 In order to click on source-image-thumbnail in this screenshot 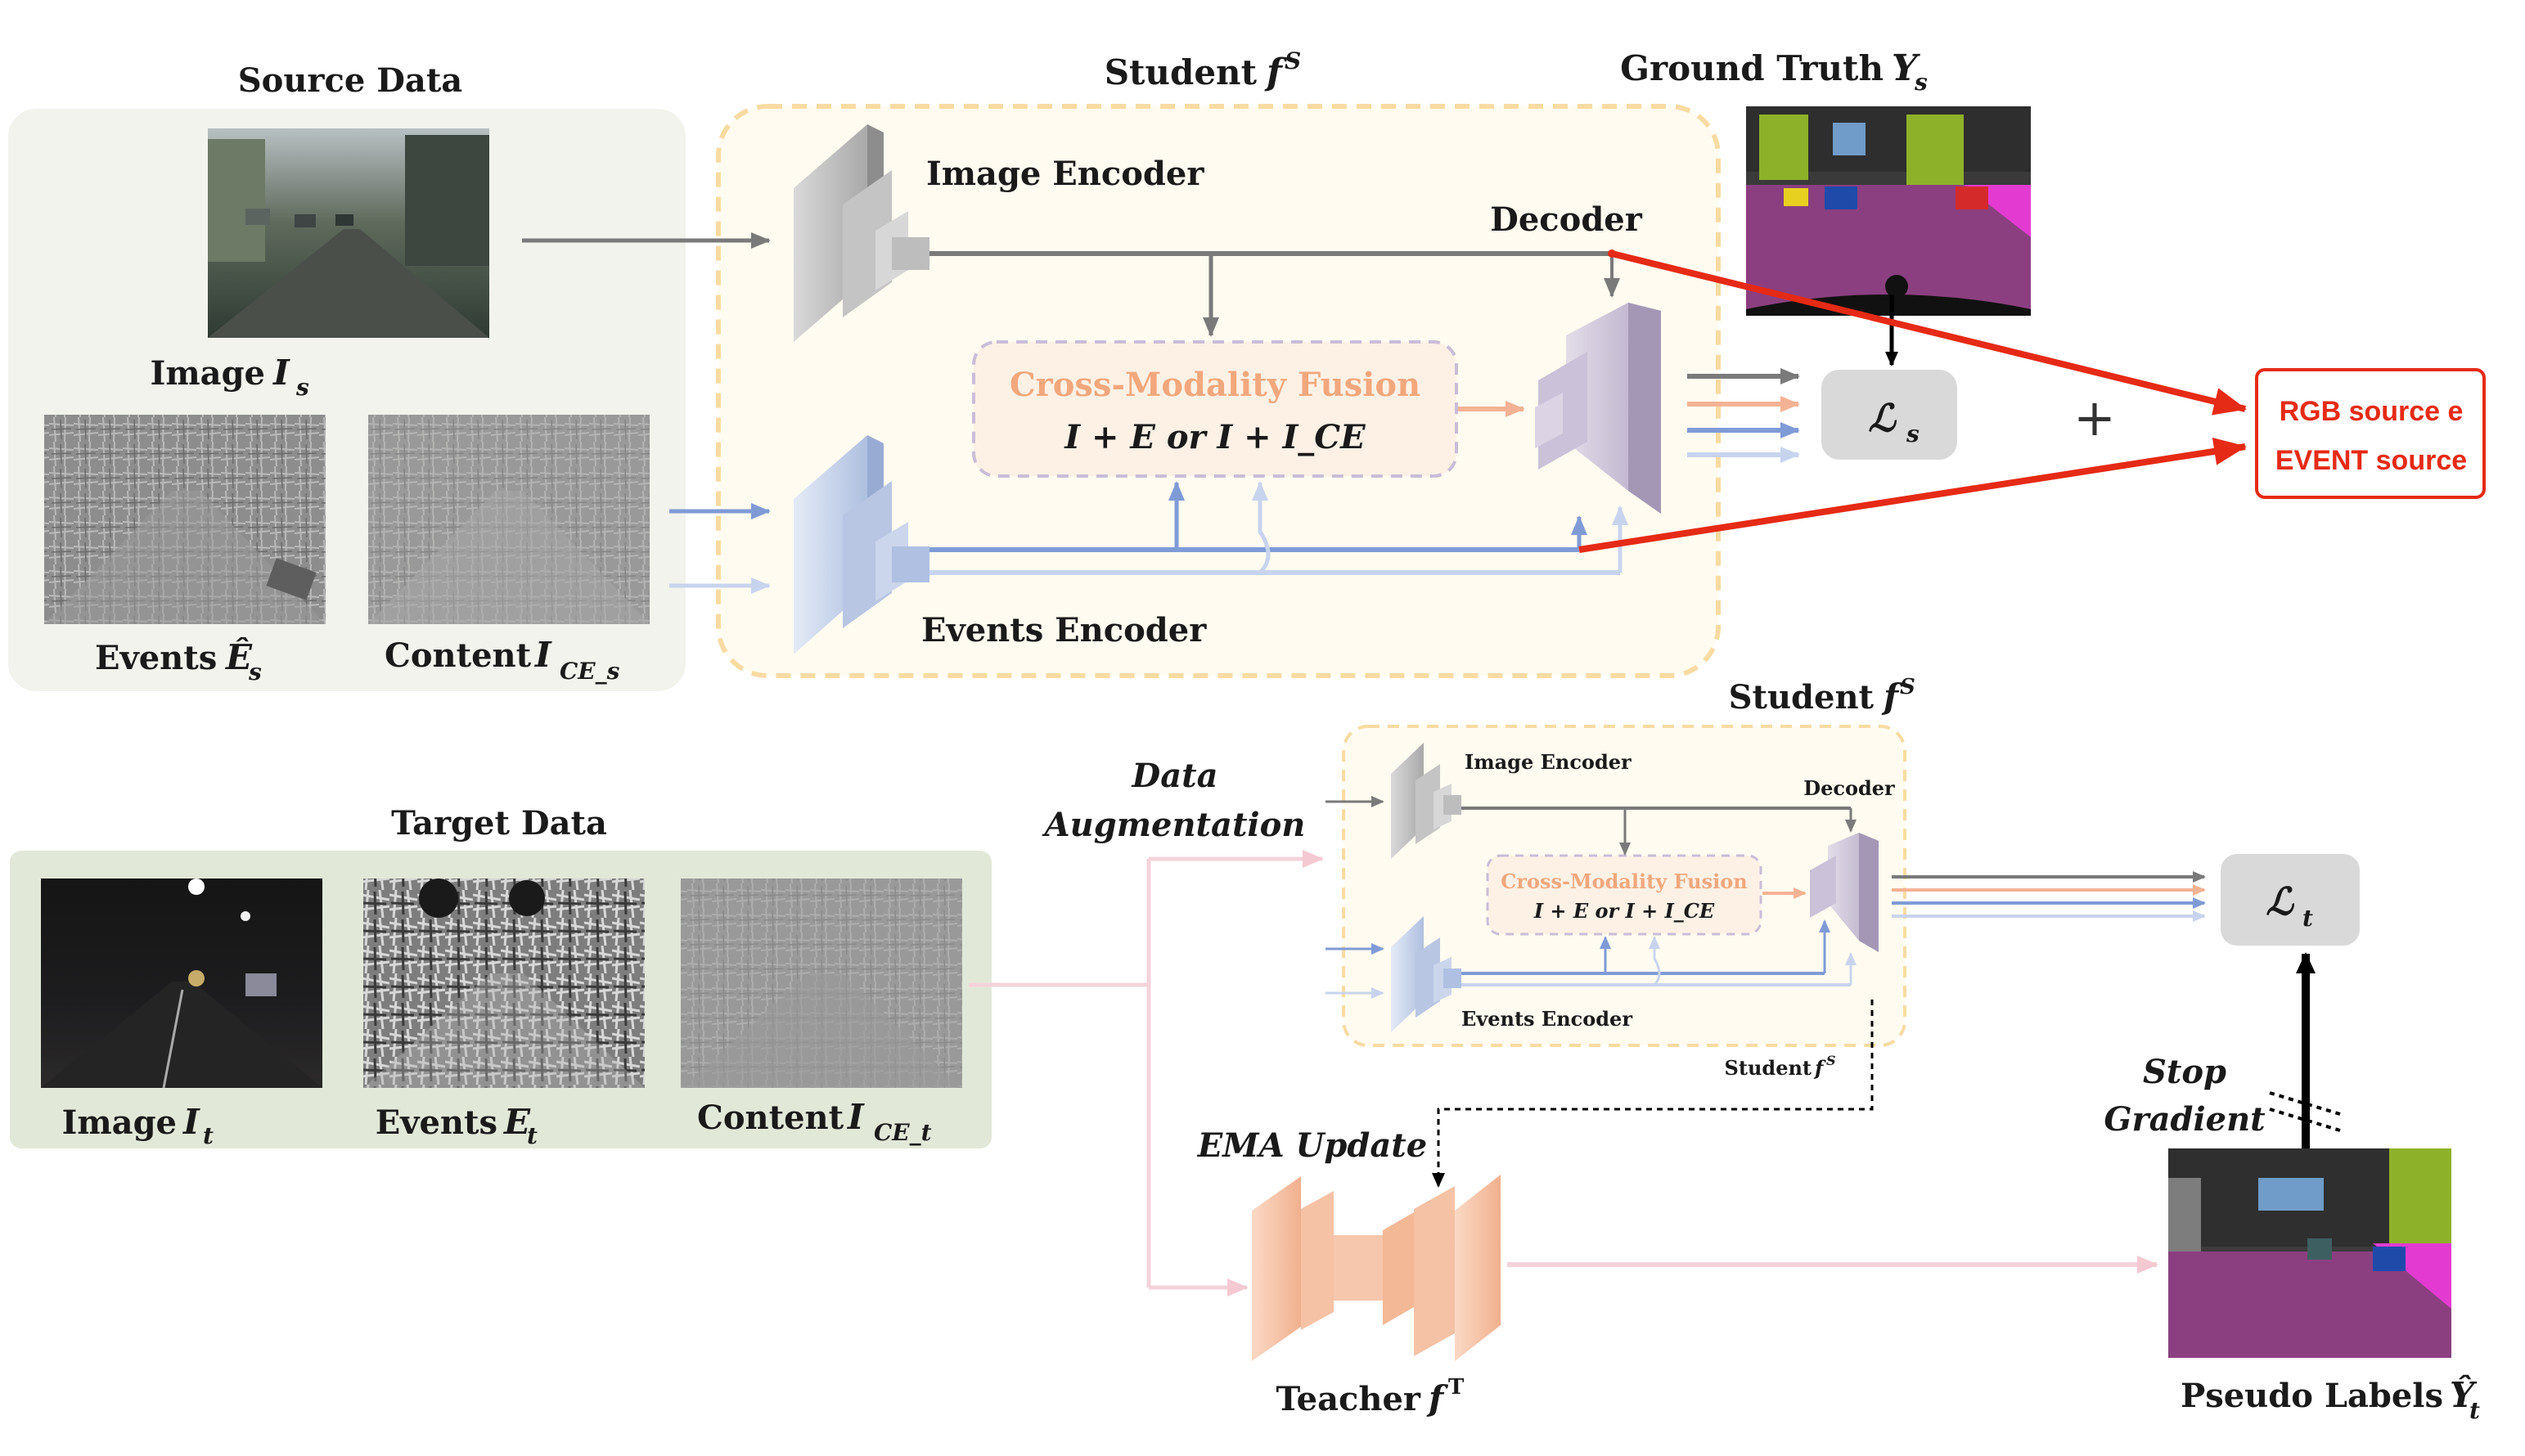, I will do `click(348, 233)`.